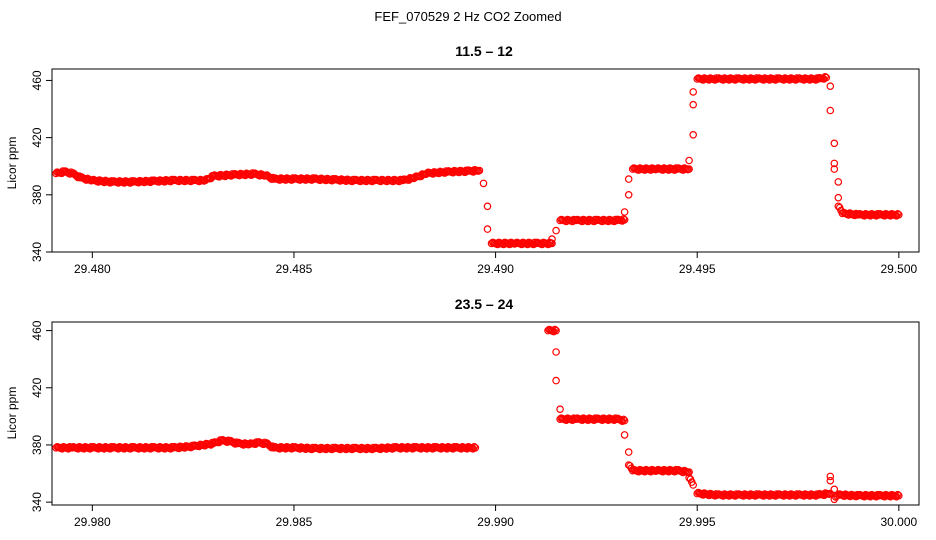 The image size is (936, 540). What do you see at coordinates (484, 304) in the screenshot?
I see `panel-title: 23.5 – 24` at bounding box center [484, 304].